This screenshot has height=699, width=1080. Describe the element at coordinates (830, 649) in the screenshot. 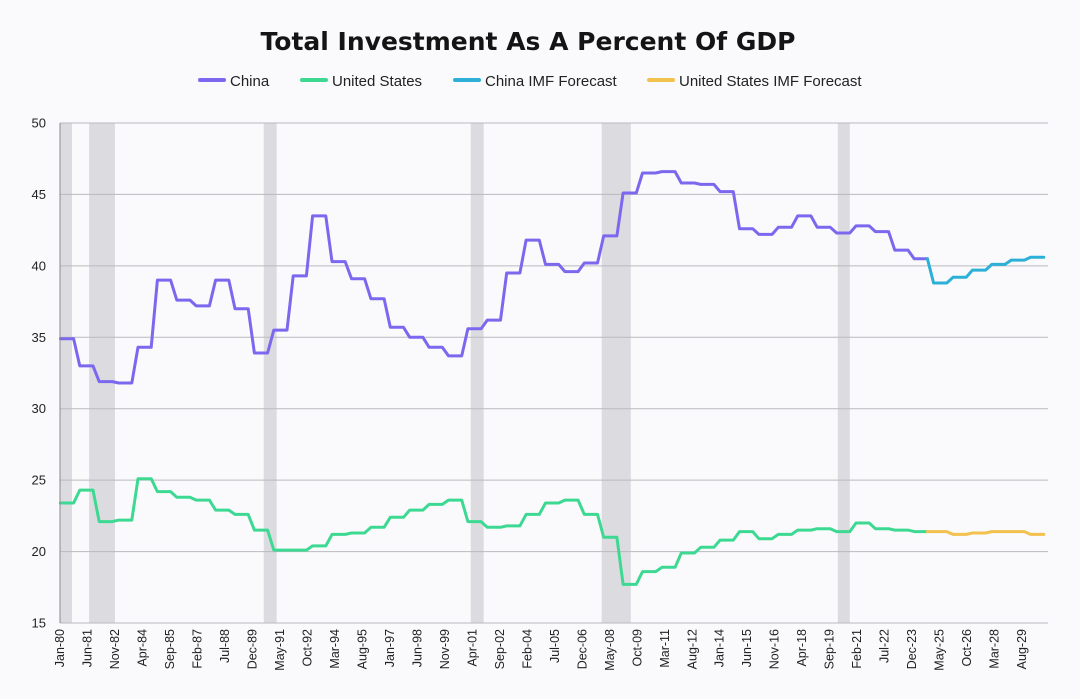

I see `x-tick-label: Sep-19` at that location.